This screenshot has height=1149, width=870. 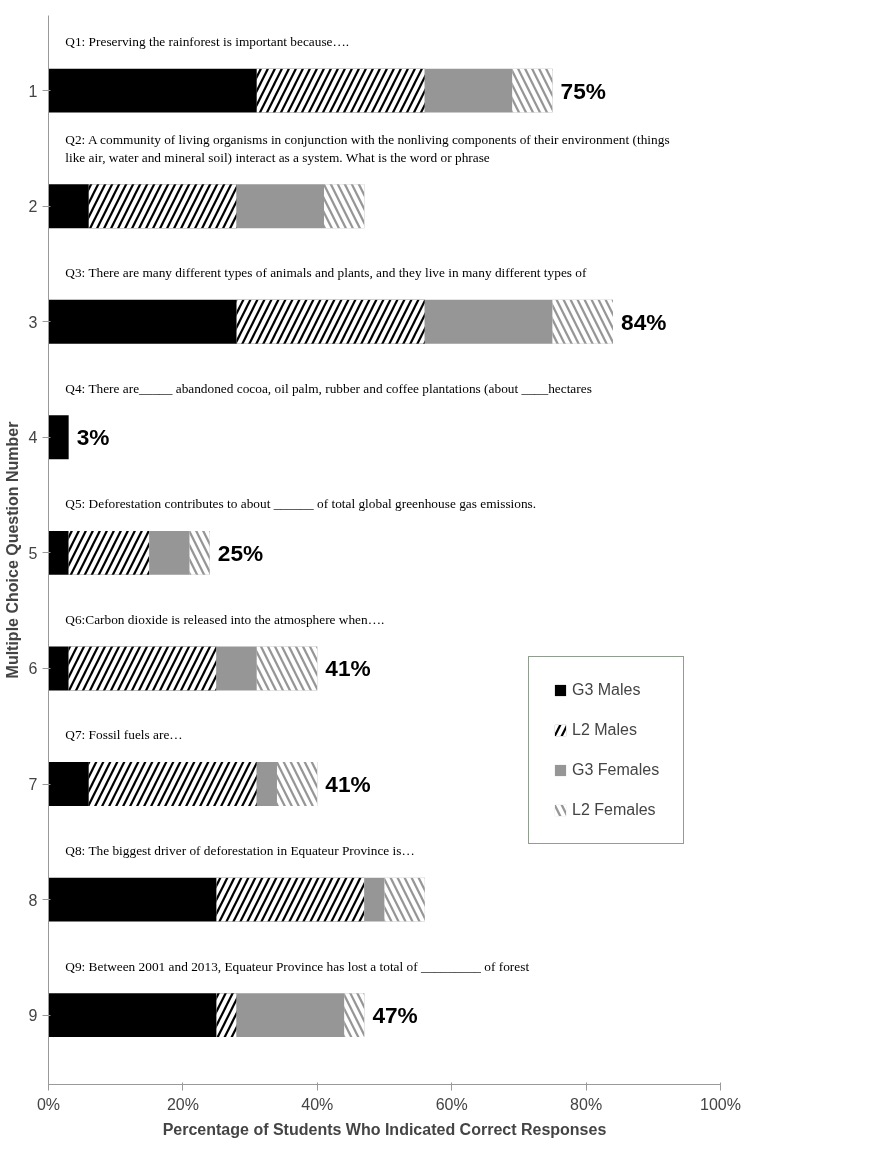 What do you see at coordinates (720, 1104) in the screenshot?
I see `x-tick-label: 100%` at bounding box center [720, 1104].